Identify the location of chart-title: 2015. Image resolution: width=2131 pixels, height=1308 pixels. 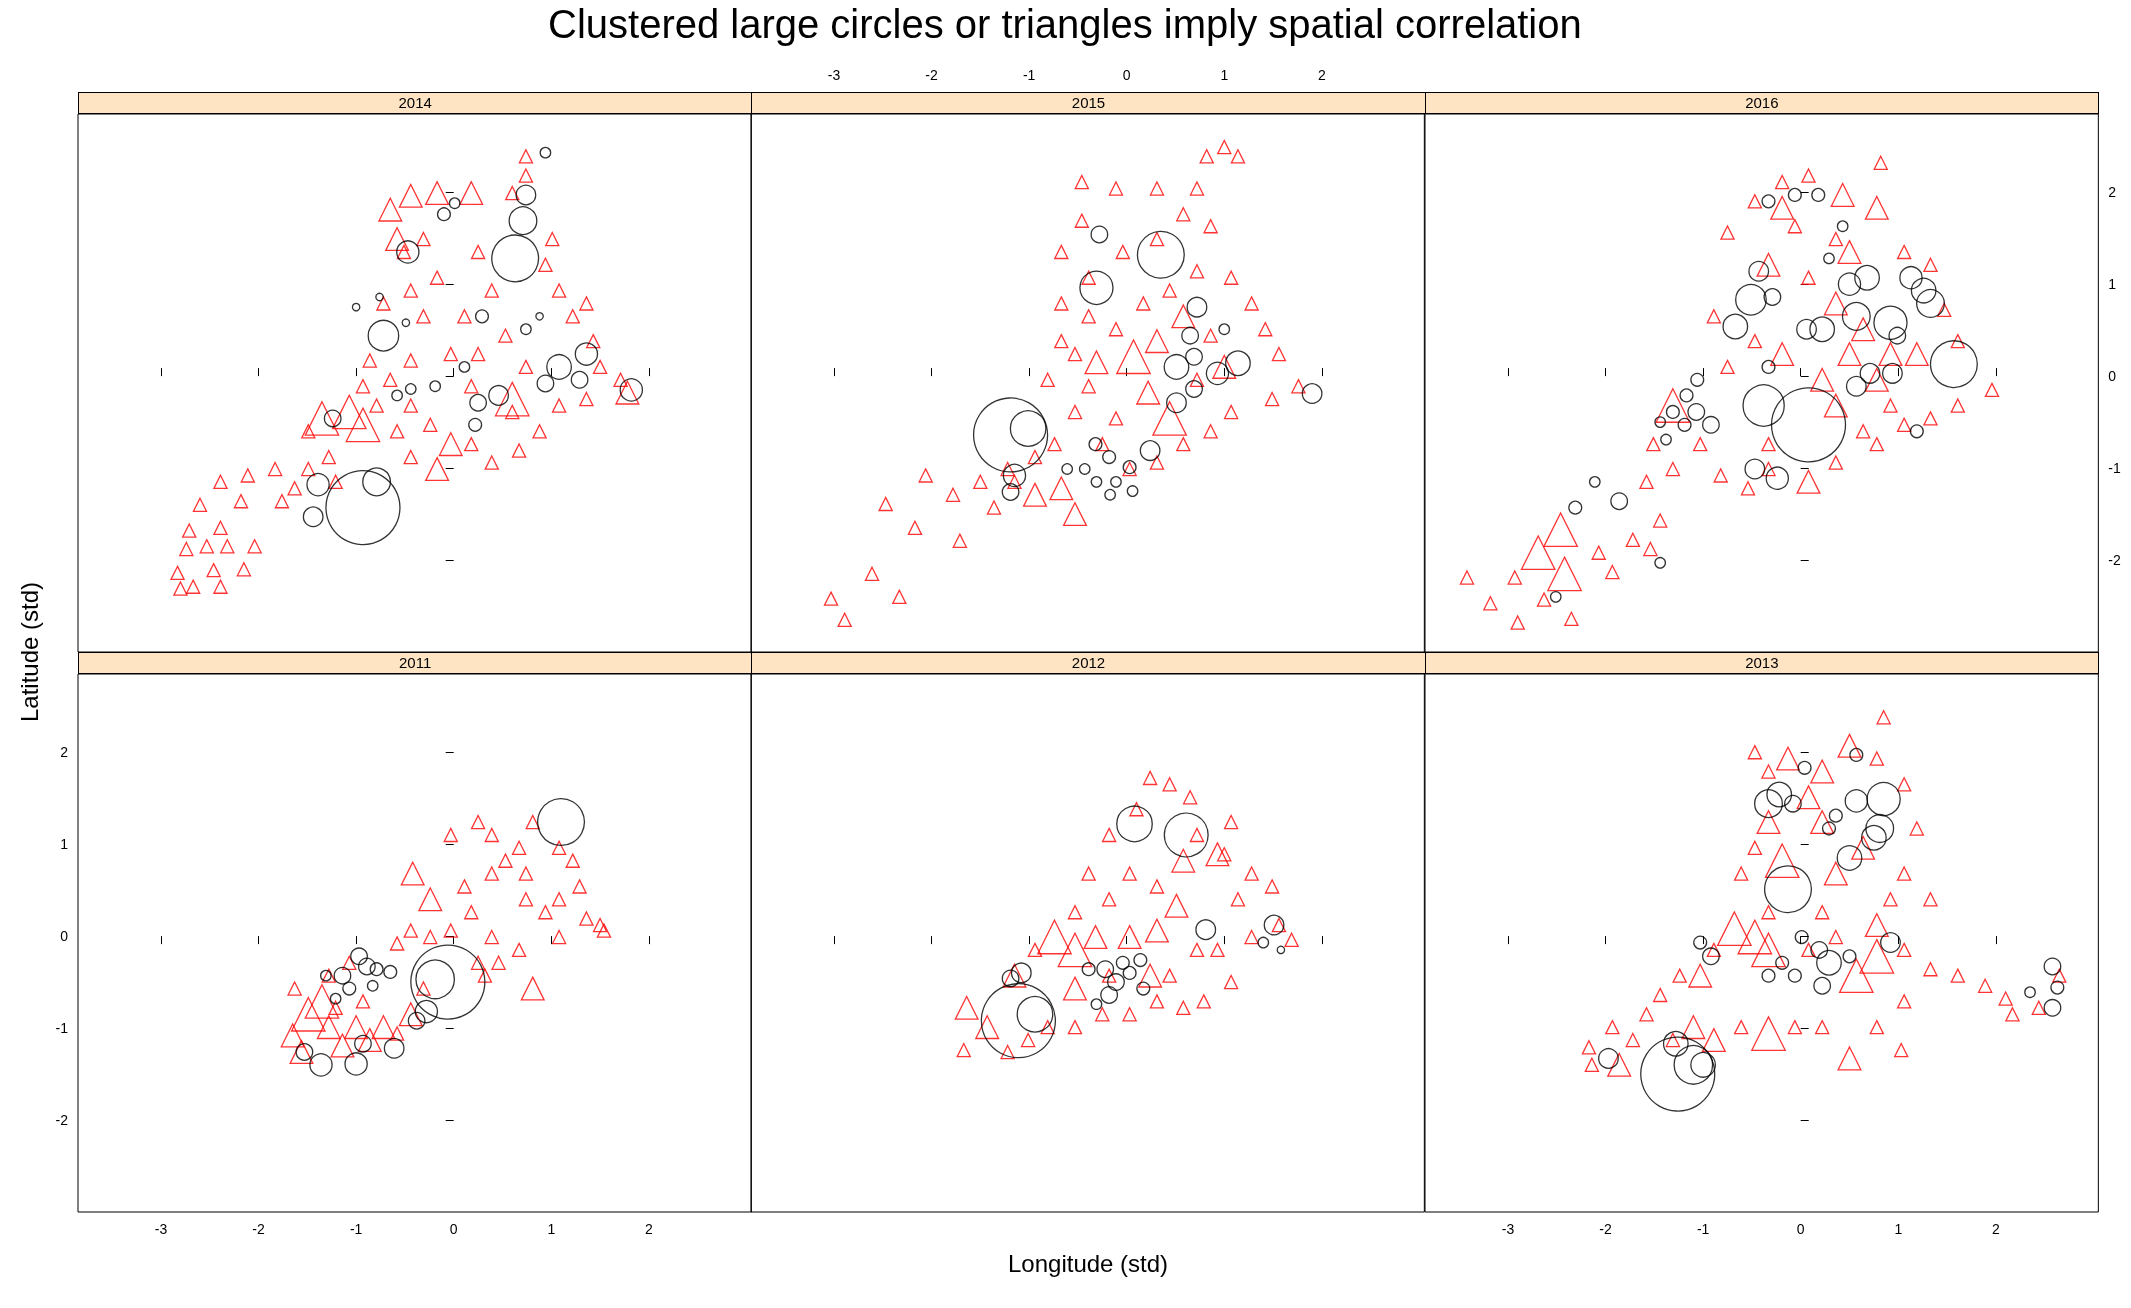
(1088, 103).